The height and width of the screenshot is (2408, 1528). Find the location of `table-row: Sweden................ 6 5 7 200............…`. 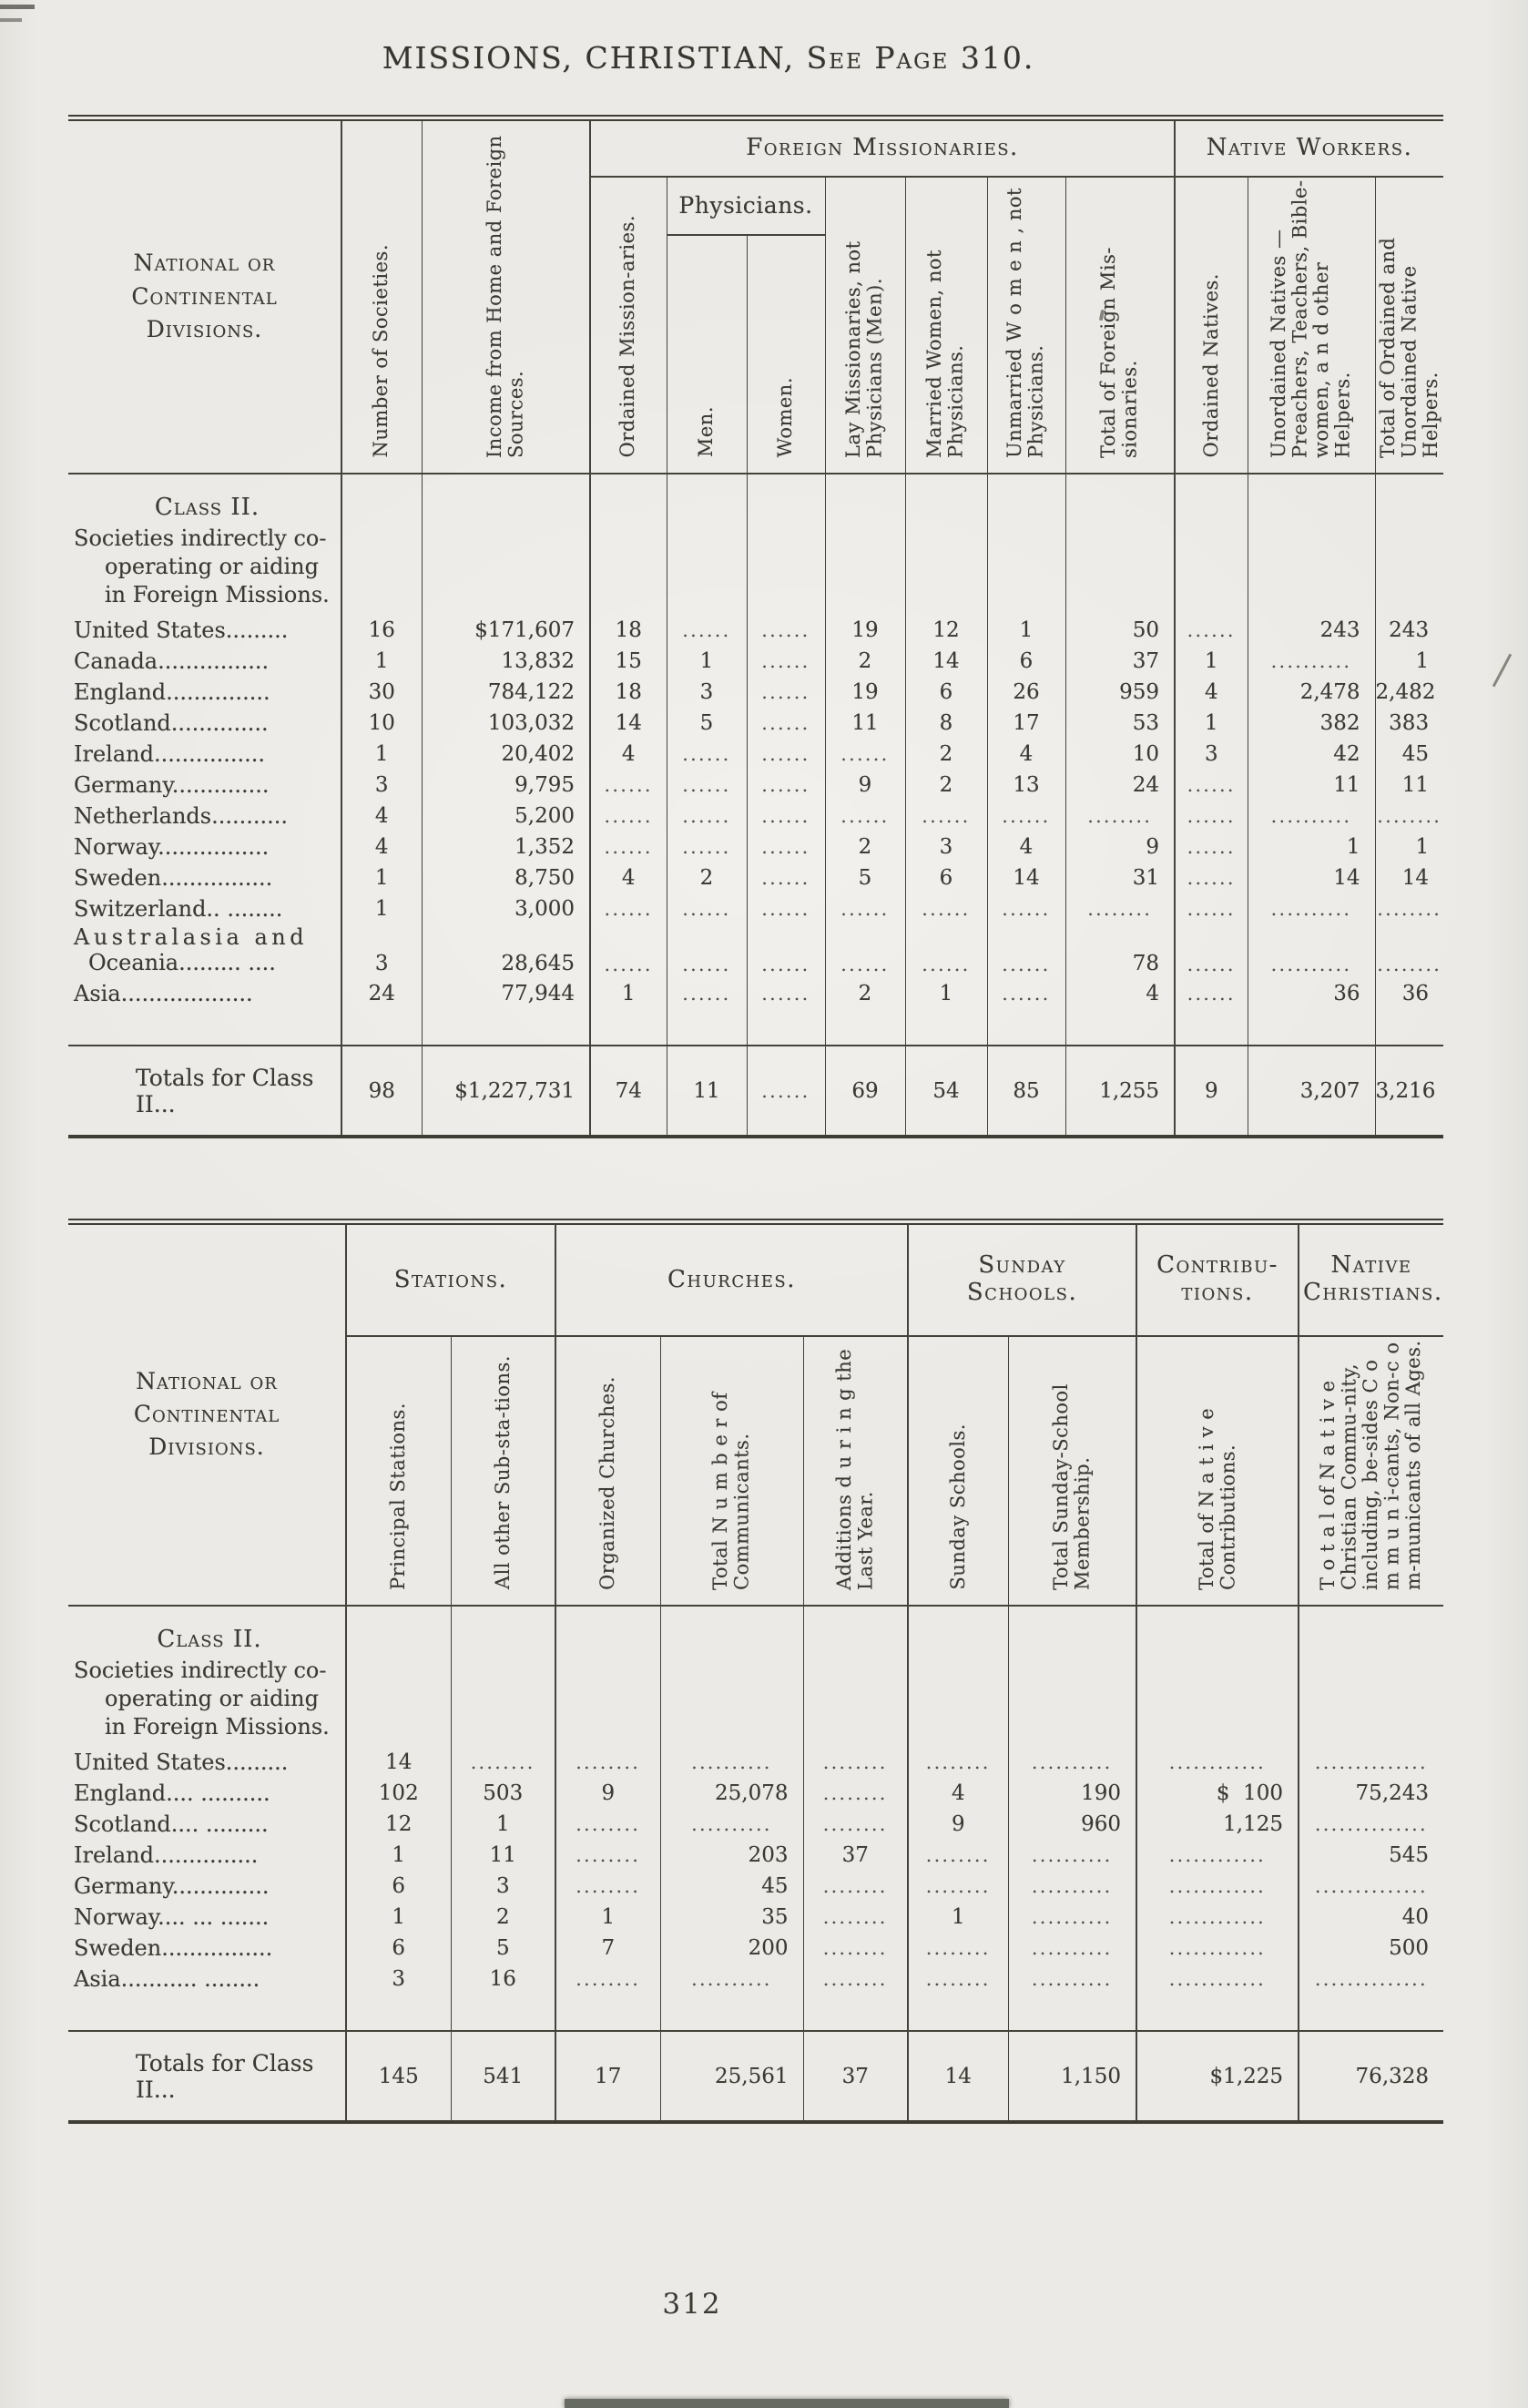

table-row: Sweden................ 6 5 7 200............… is located at coordinates (756, 1948).